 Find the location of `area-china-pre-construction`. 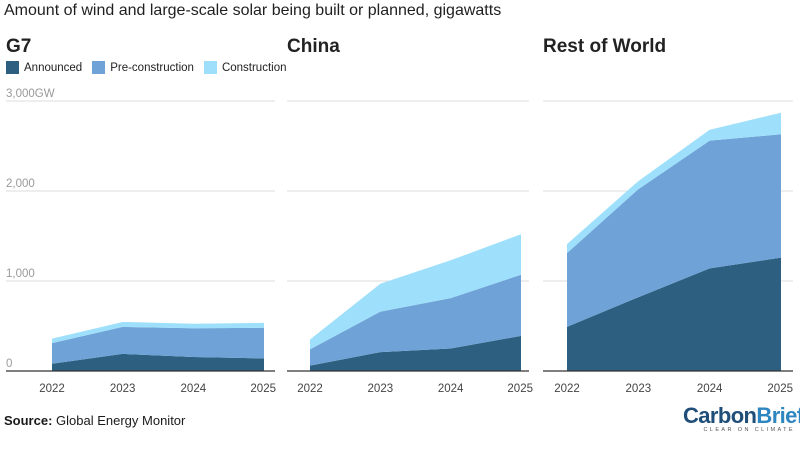

area-china-pre-construction is located at coordinates (415, 320).